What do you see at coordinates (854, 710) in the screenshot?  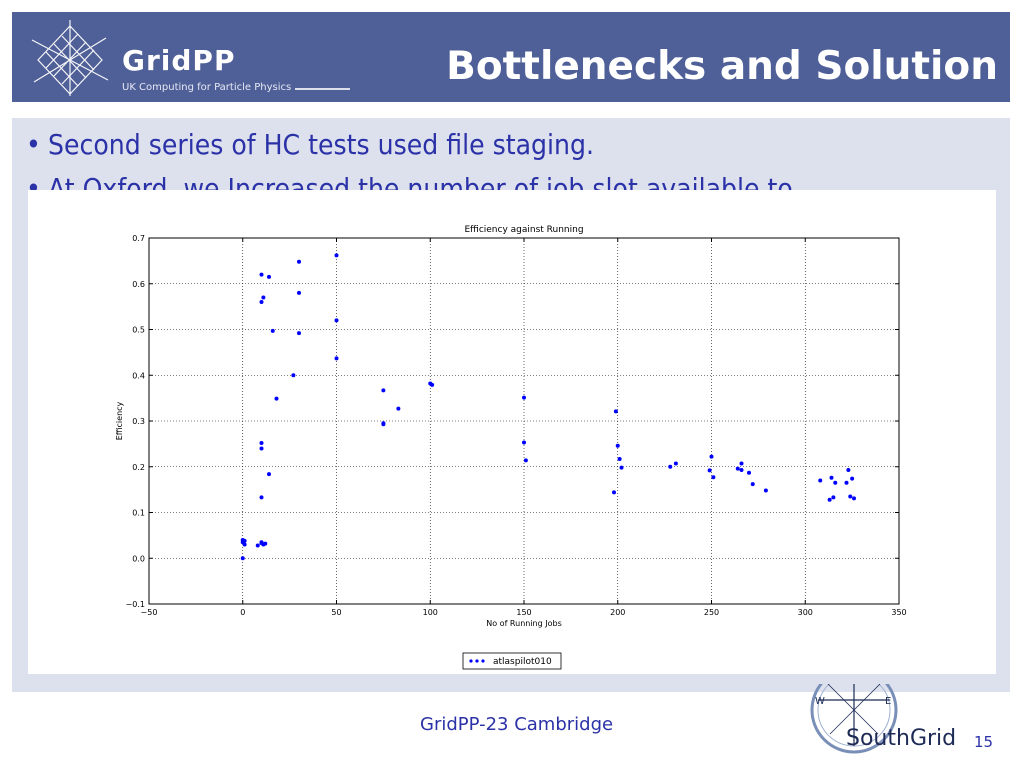 I see `compass-icon: W E` at bounding box center [854, 710].